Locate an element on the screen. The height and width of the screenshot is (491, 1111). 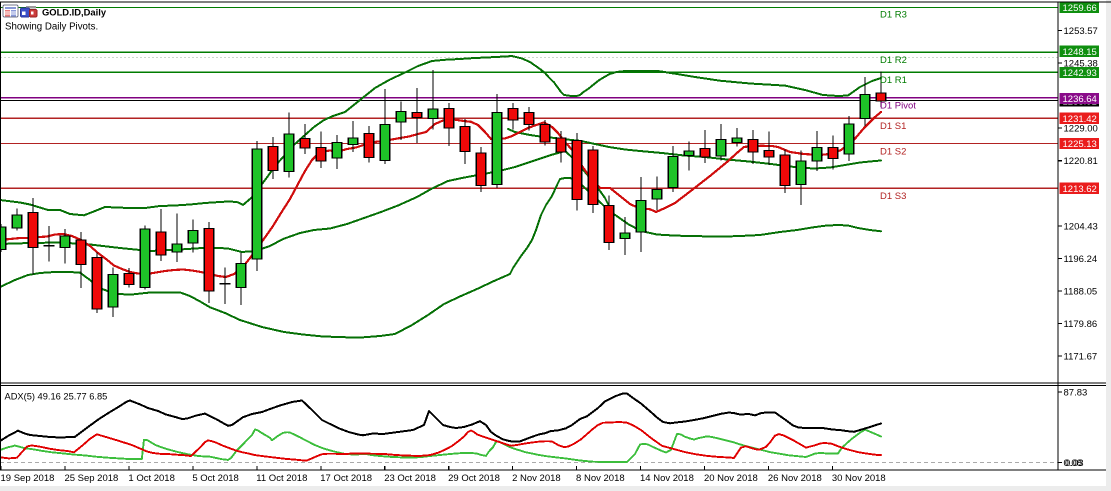
svg-text: 1196.24 is located at coordinates (1081, 259).